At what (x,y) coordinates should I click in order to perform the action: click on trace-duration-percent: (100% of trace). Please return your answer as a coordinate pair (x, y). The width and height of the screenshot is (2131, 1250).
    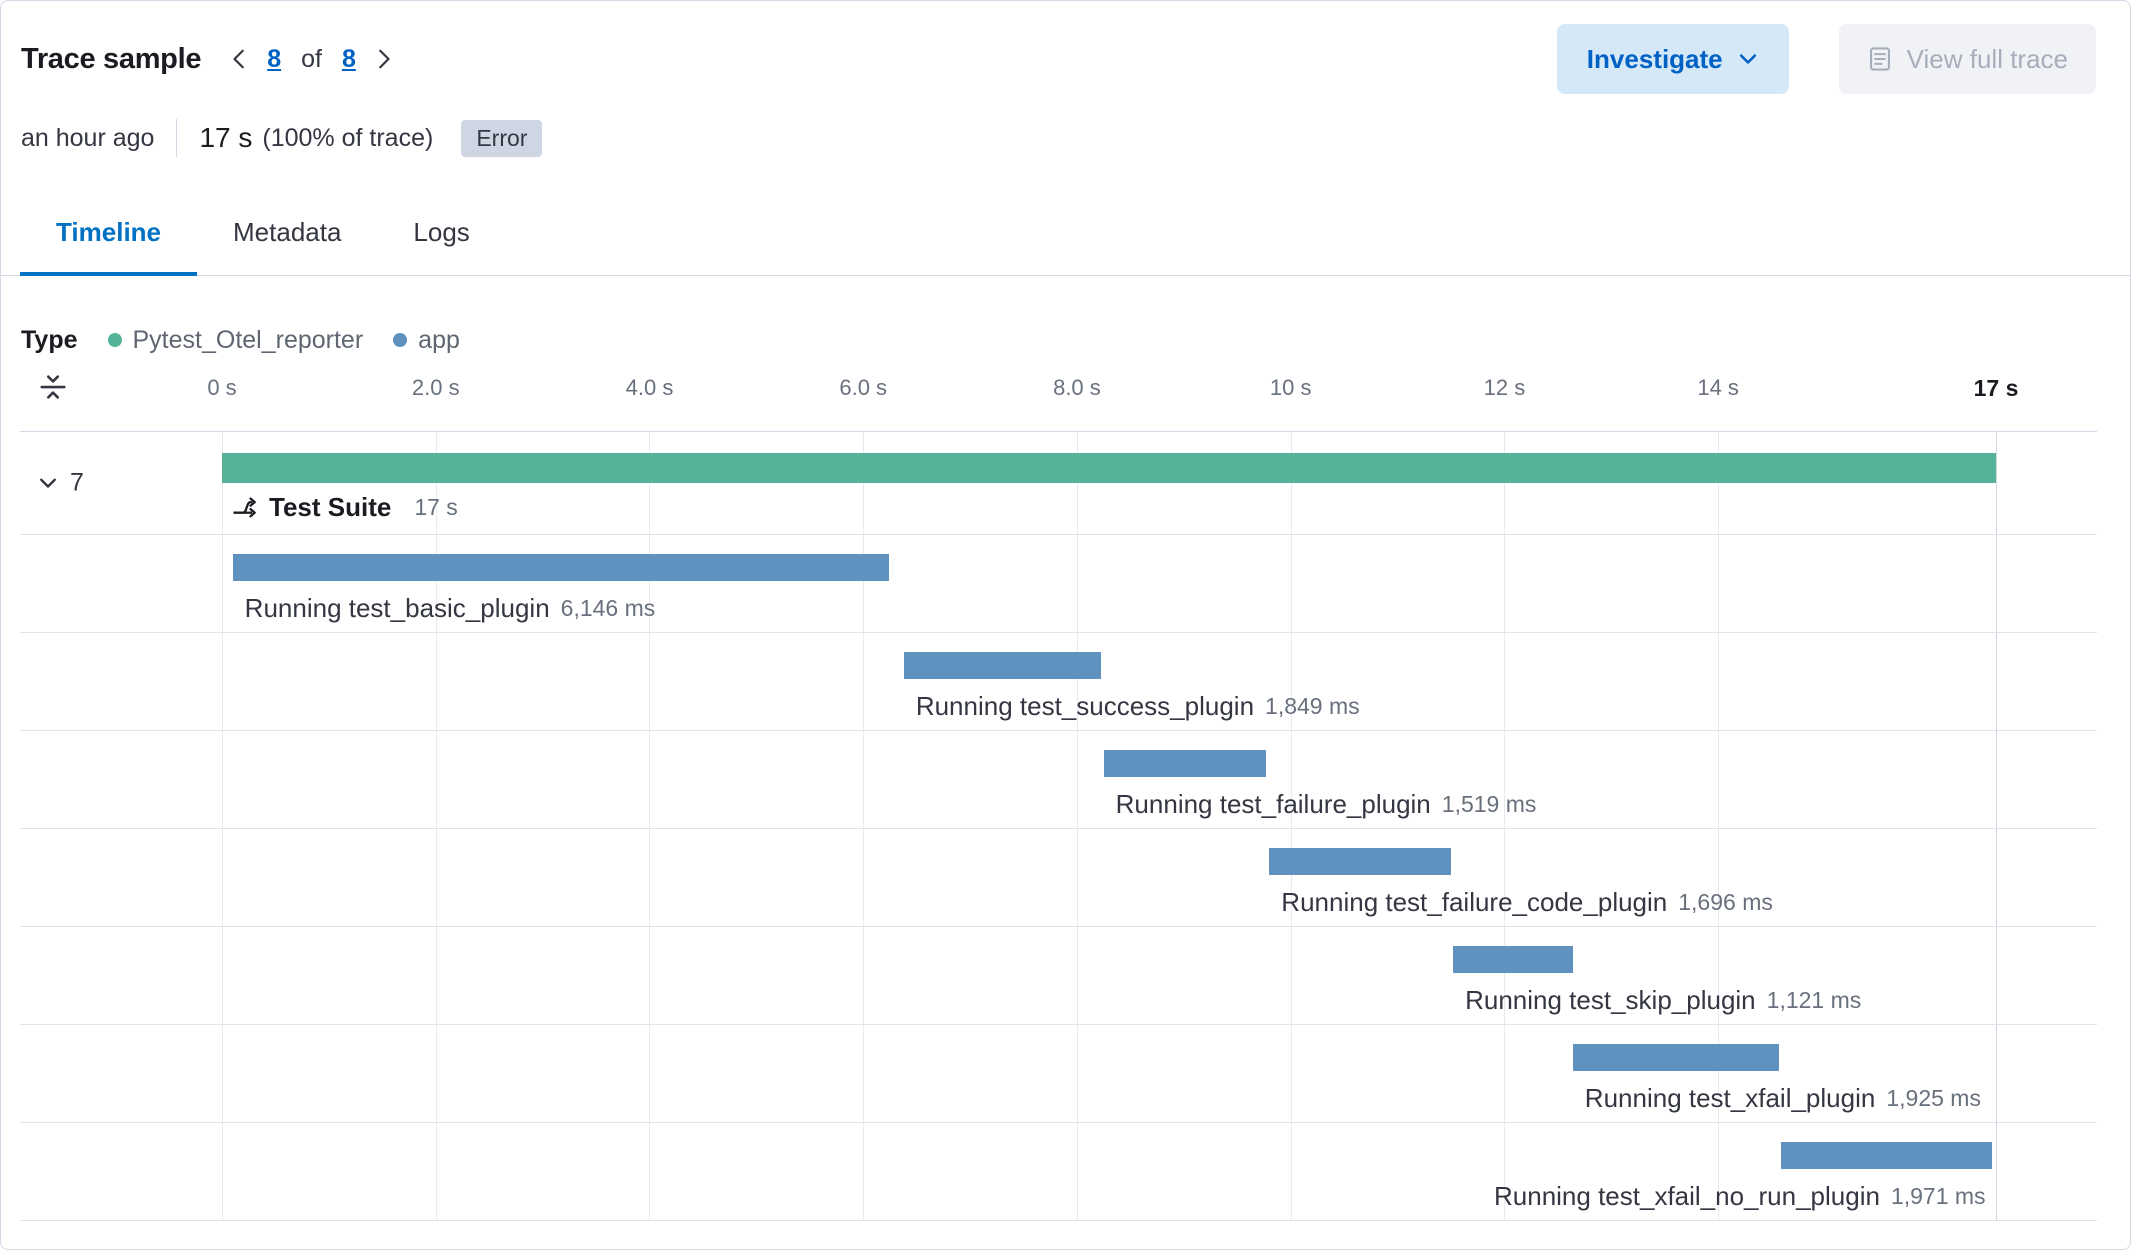
    Looking at the image, I should click on (348, 137).